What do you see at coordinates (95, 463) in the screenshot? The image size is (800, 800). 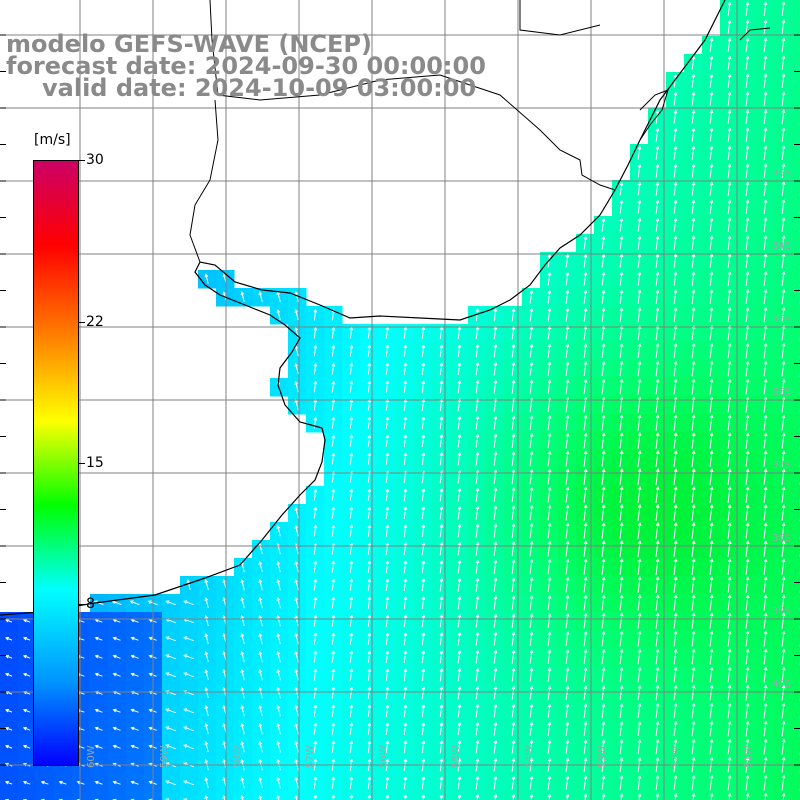 I see `colorbar-tick-label: 15` at bounding box center [95, 463].